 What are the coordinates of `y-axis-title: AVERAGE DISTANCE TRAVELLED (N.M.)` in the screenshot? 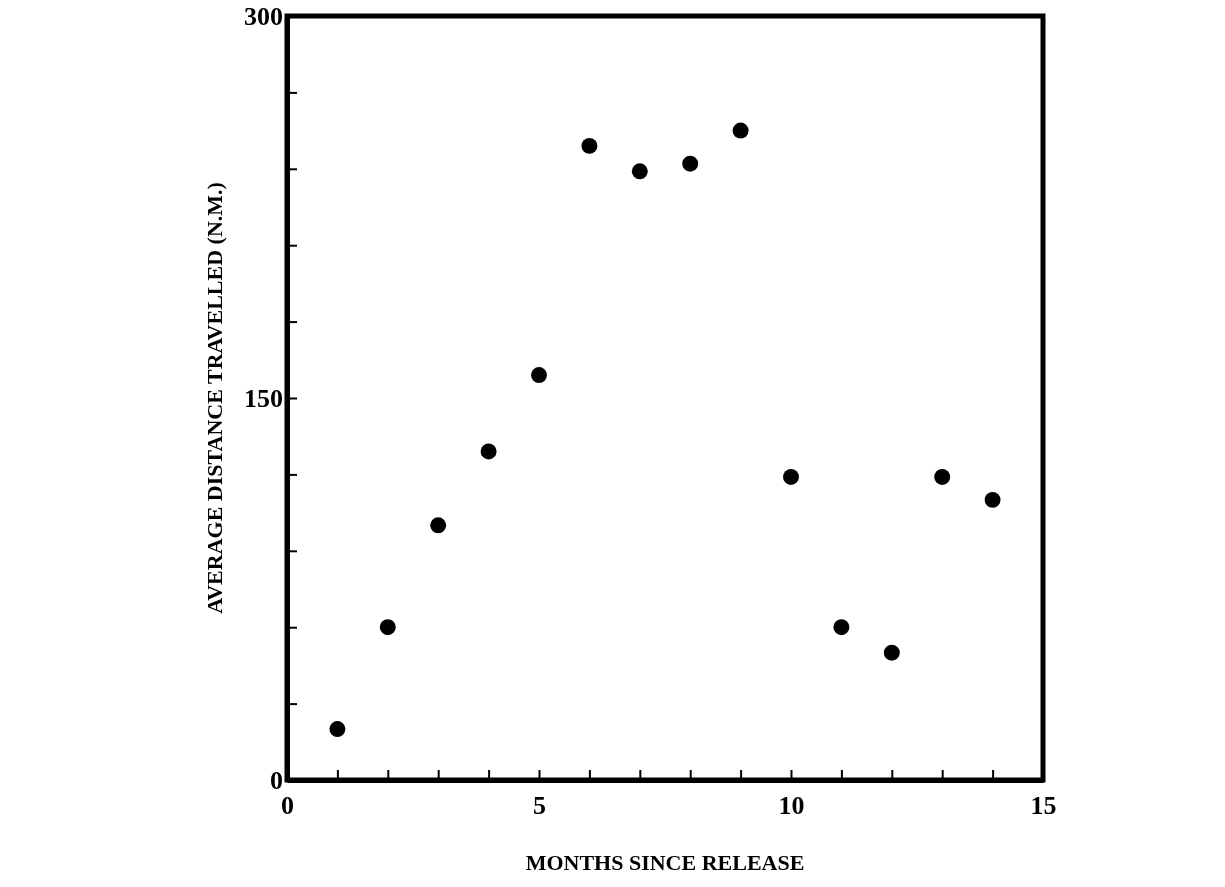 It's located at (214, 398).